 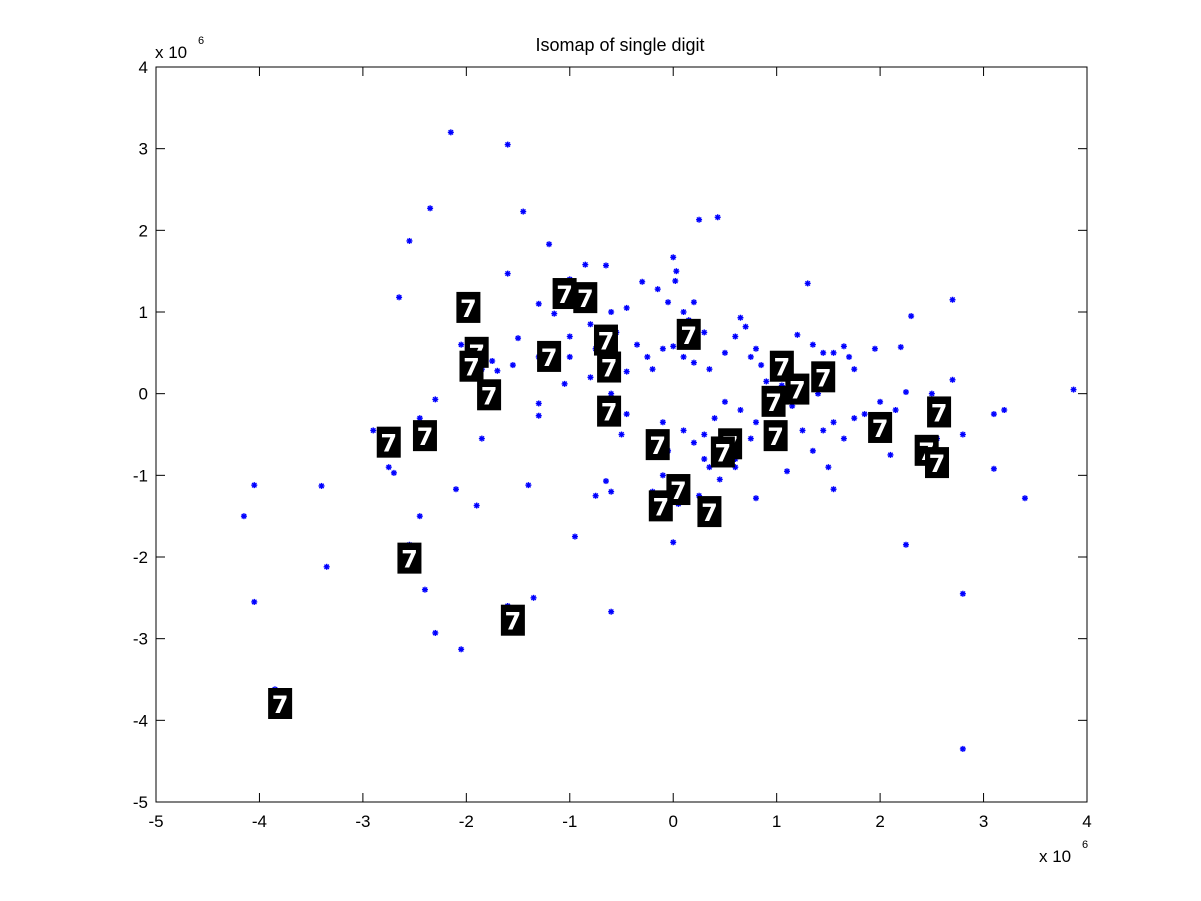 I want to click on y-tick-label: -1, so click(x=140, y=475).